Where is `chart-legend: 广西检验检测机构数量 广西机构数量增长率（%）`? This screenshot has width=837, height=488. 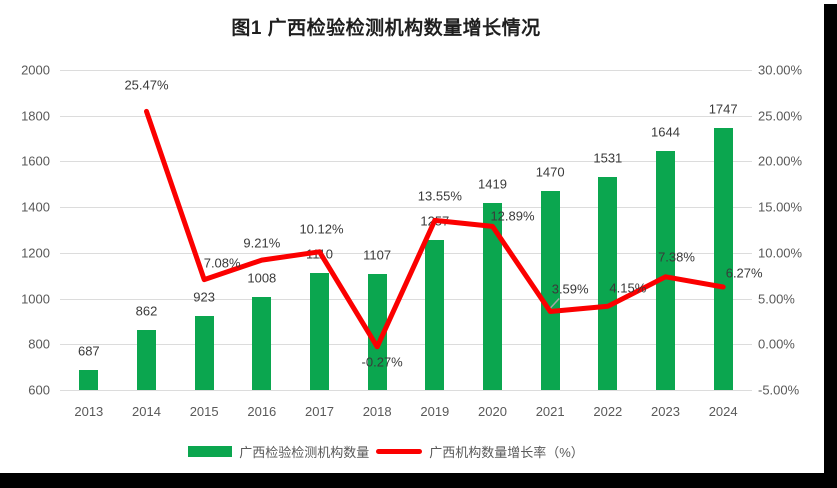 chart-legend: 广西检验检测机构数量 广西机构数量增长率（%） is located at coordinates (386, 451).